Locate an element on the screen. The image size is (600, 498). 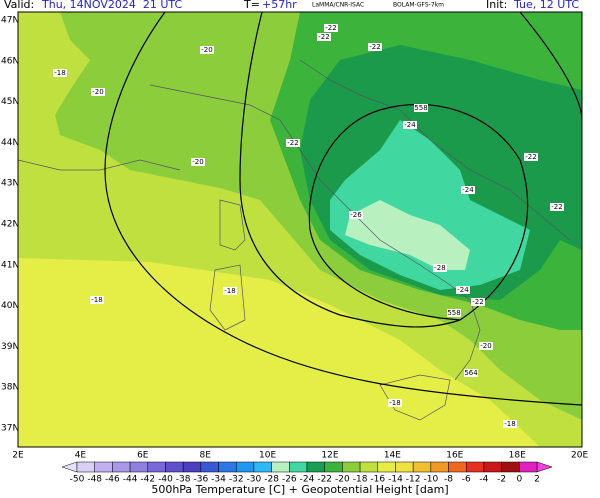
colorbar-label: -34 is located at coordinates (218, 480).